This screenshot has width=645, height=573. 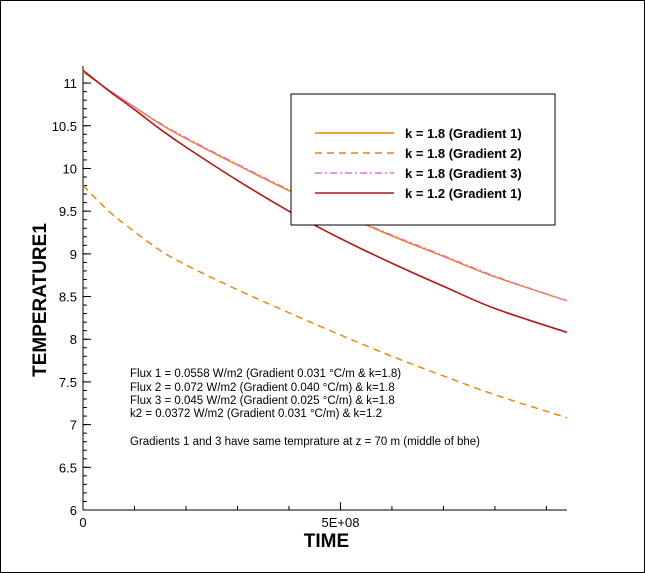 I want to click on legend-box, so click(x=423, y=159).